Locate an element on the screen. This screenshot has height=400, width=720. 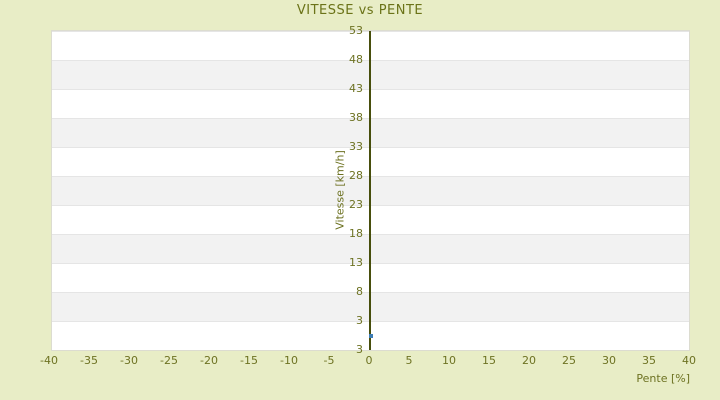
x-tick-label: 10 is located at coordinates (449, 360).